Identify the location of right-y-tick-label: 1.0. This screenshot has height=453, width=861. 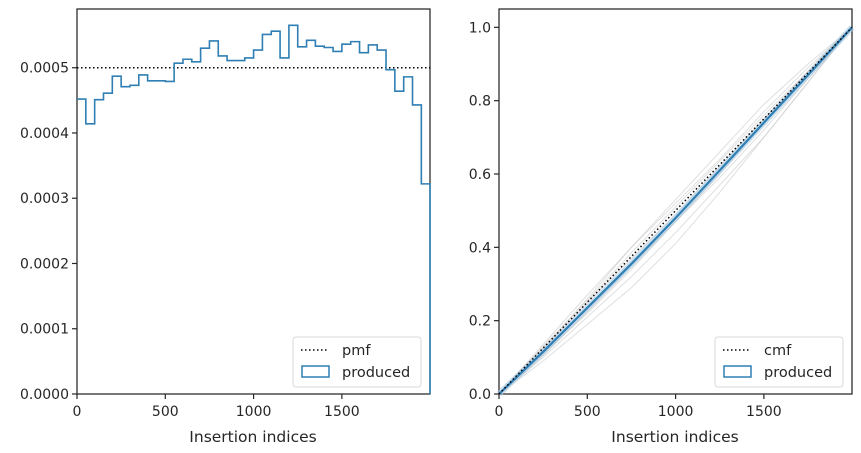
(480, 28).